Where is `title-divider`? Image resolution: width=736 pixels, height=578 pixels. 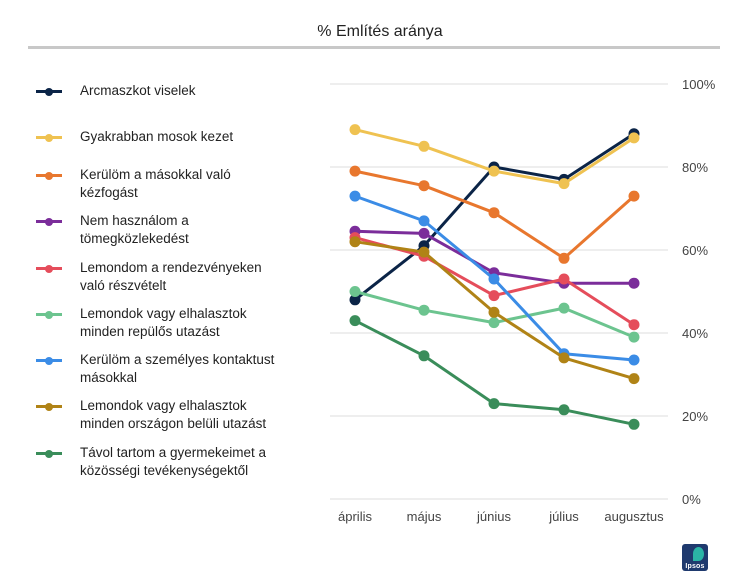 title-divider is located at coordinates (374, 47).